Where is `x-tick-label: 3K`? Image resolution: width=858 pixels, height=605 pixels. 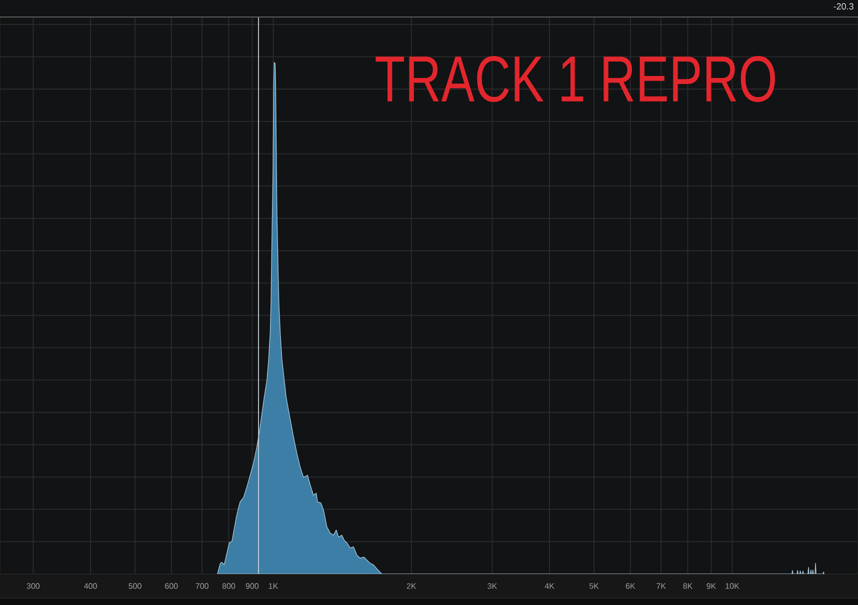 x-tick-label: 3K is located at coordinates (493, 586).